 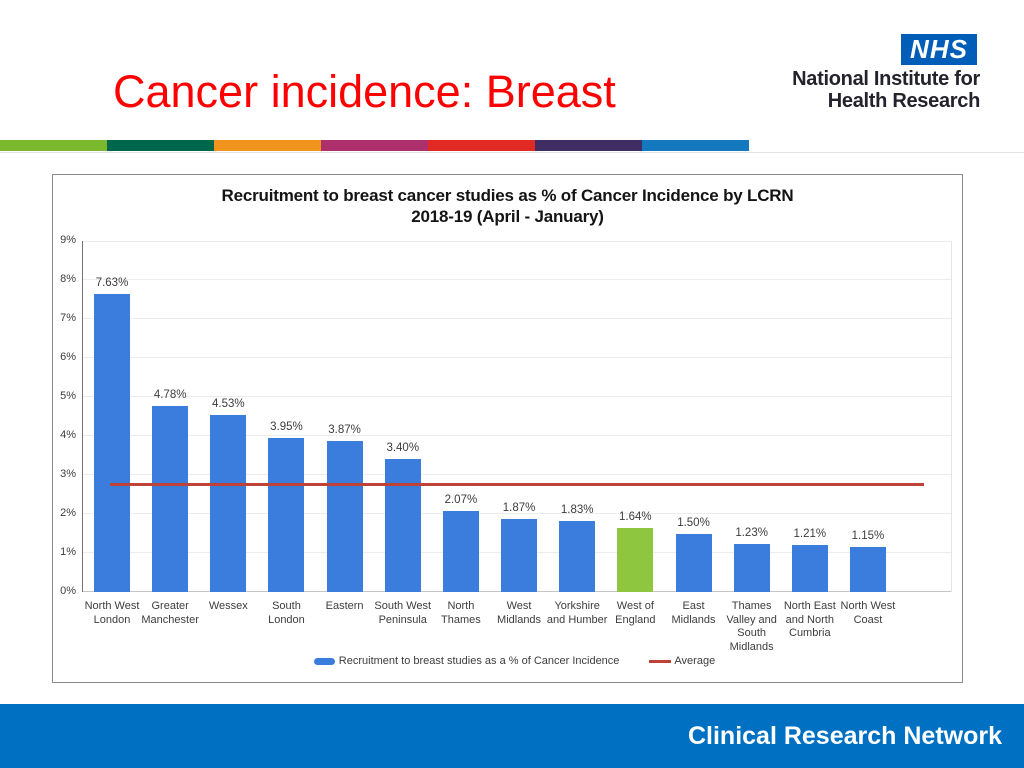 I want to click on y-tick-label: 8%, so click(x=68, y=279).